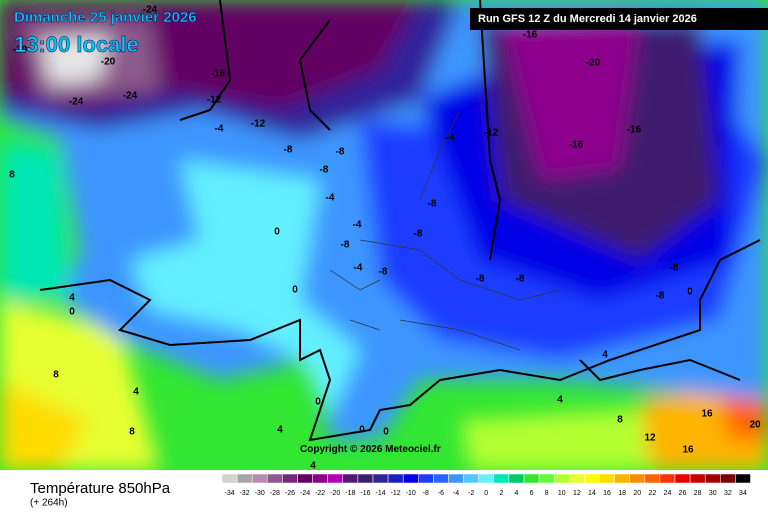 The width and height of the screenshot is (768, 512). What do you see at coordinates (396, 493) in the screenshot?
I see `legend-tick-label: -12` at bounding box center [396, 493].